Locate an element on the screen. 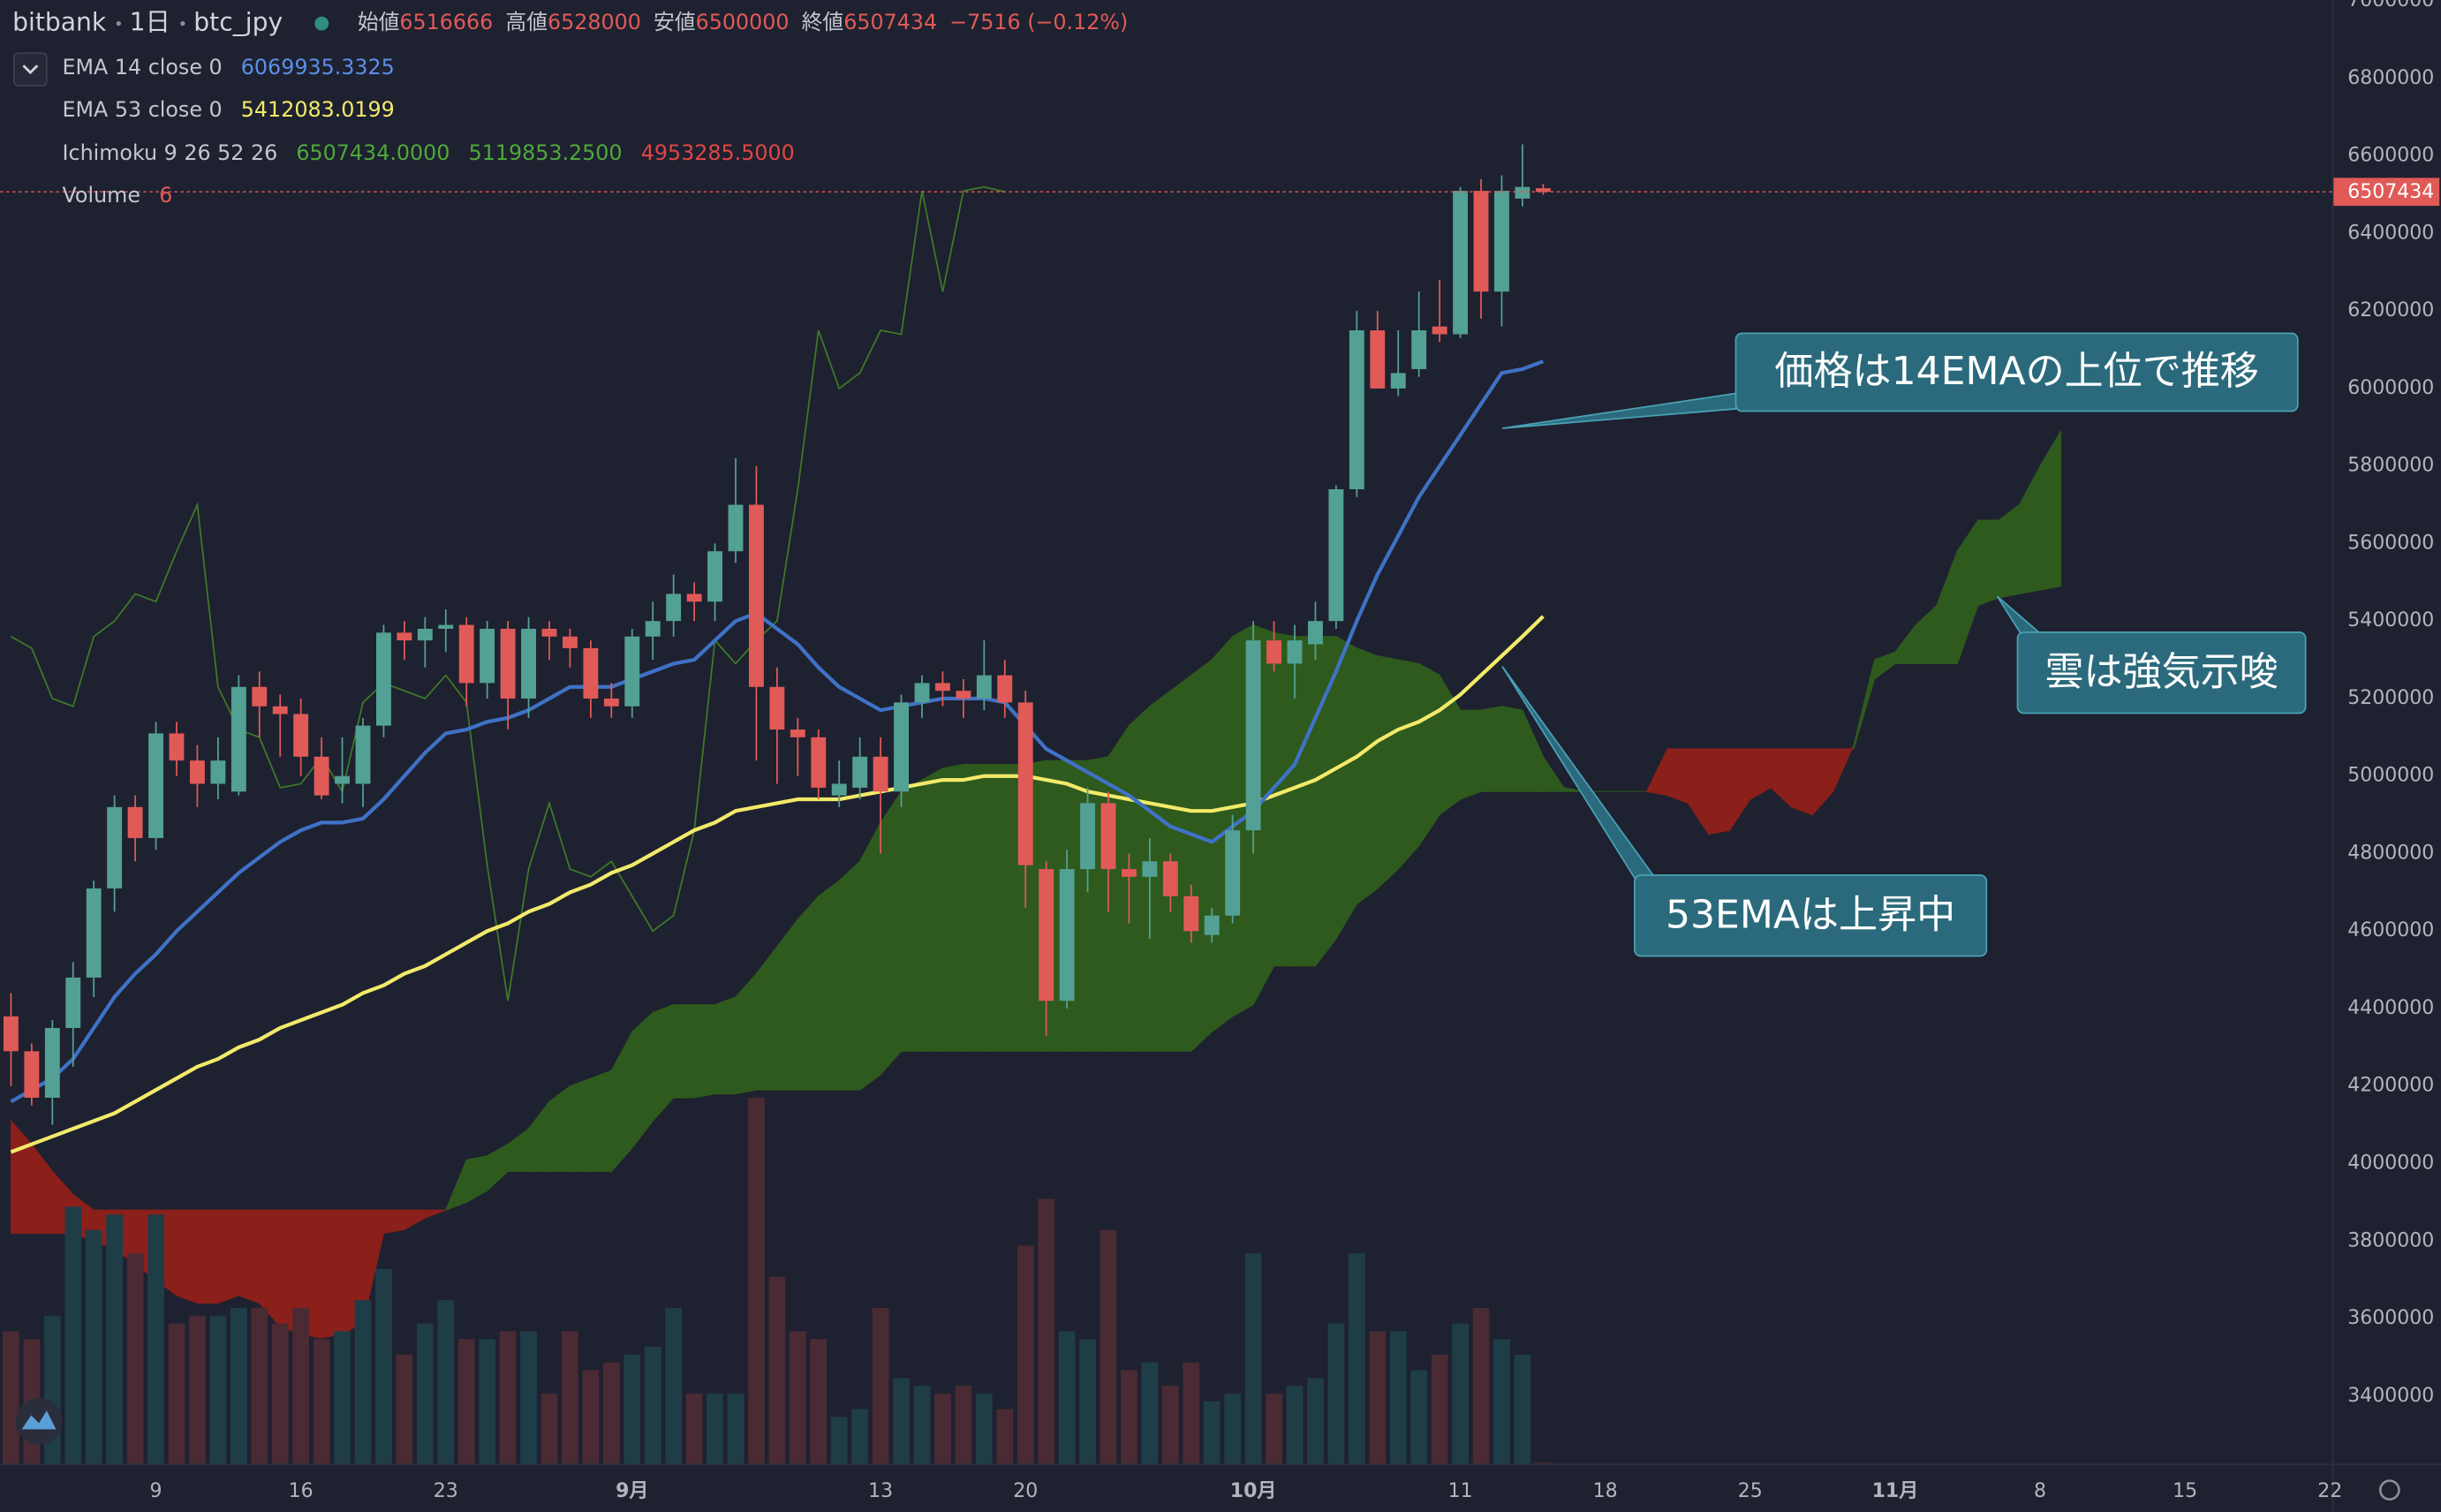 The height and width of the screenshot is (1512, 2441). y-tick-label: 5600000 is located at coordinates (2390, 543).